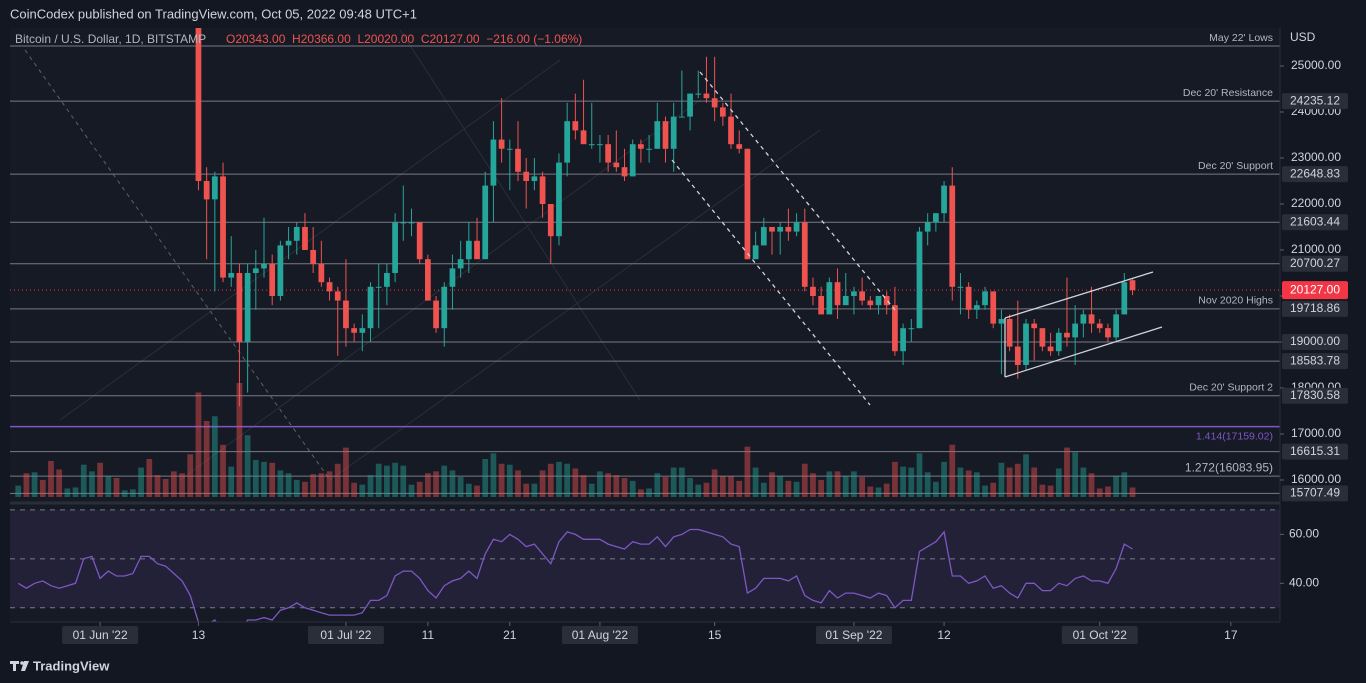  Describe the element at coordinates (1315, 341) in the screenshot. I see `level-label: 19000.00` at that location.